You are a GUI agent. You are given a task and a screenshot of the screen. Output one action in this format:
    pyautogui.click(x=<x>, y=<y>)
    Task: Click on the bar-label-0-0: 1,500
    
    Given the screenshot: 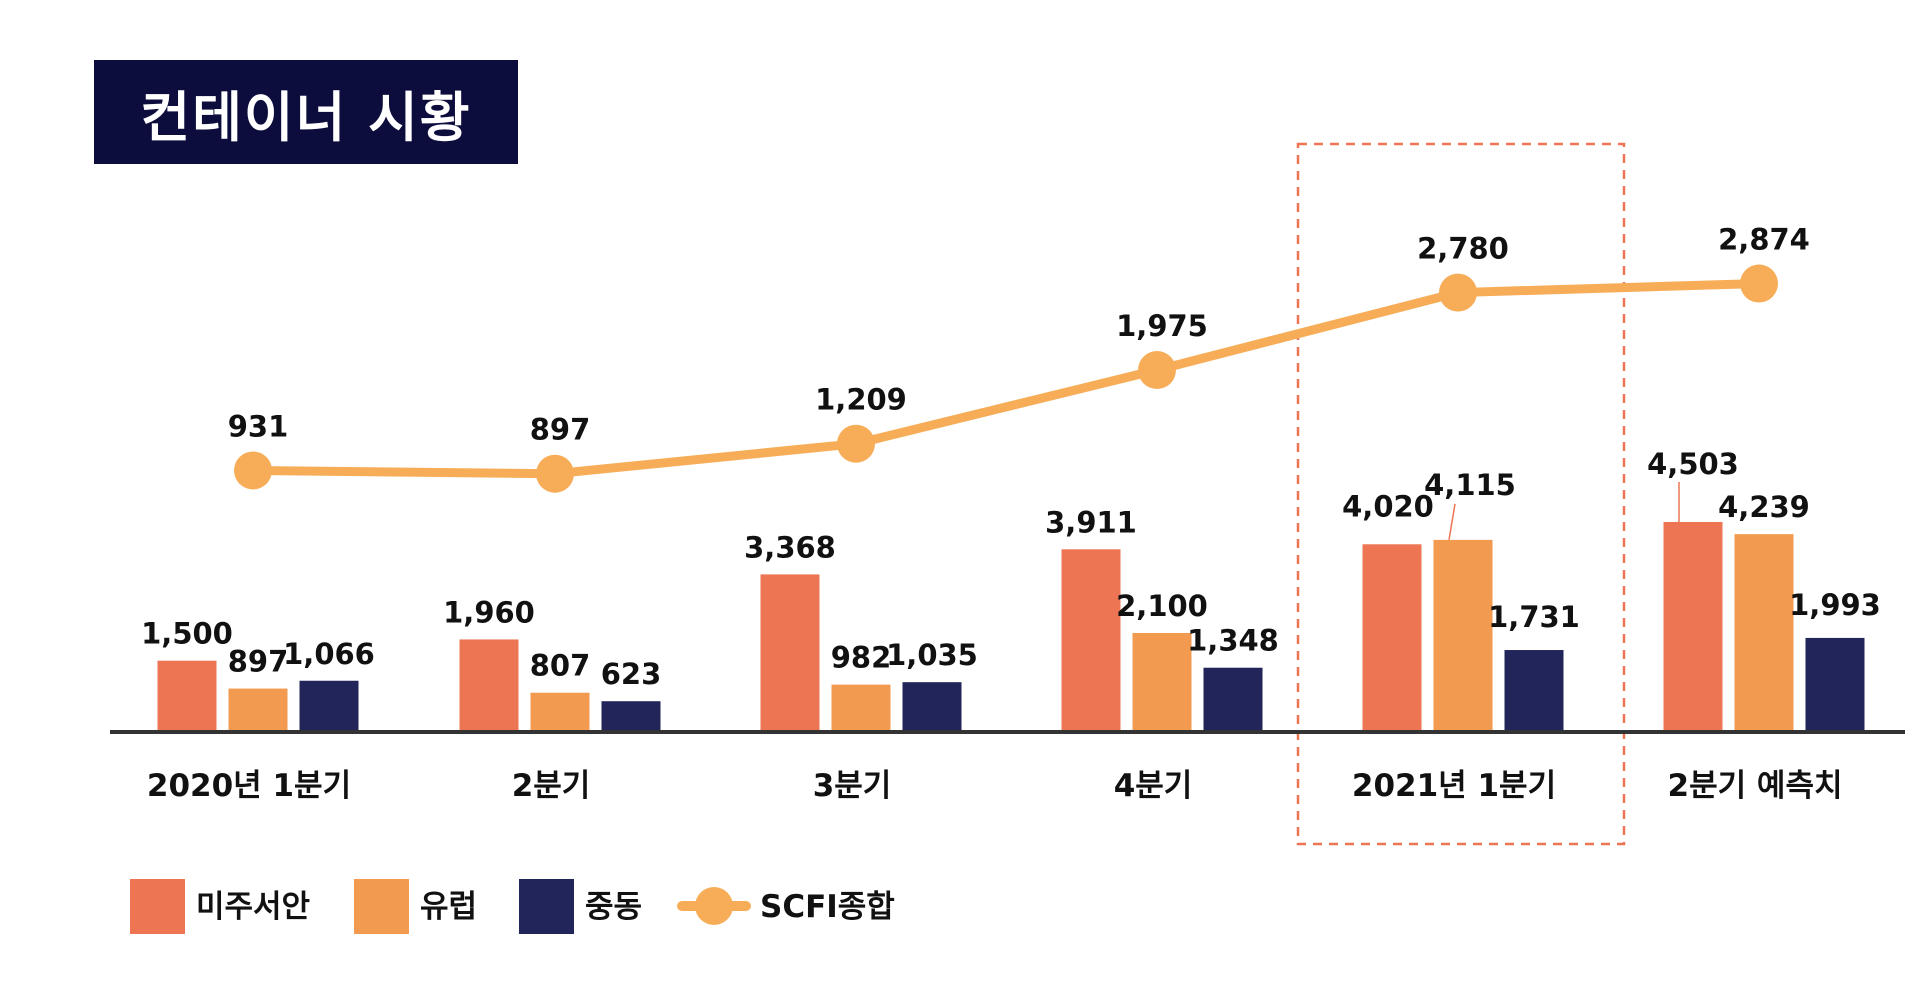 What is the action you would take?
    pyautogui.click(x=187, y=634)
    